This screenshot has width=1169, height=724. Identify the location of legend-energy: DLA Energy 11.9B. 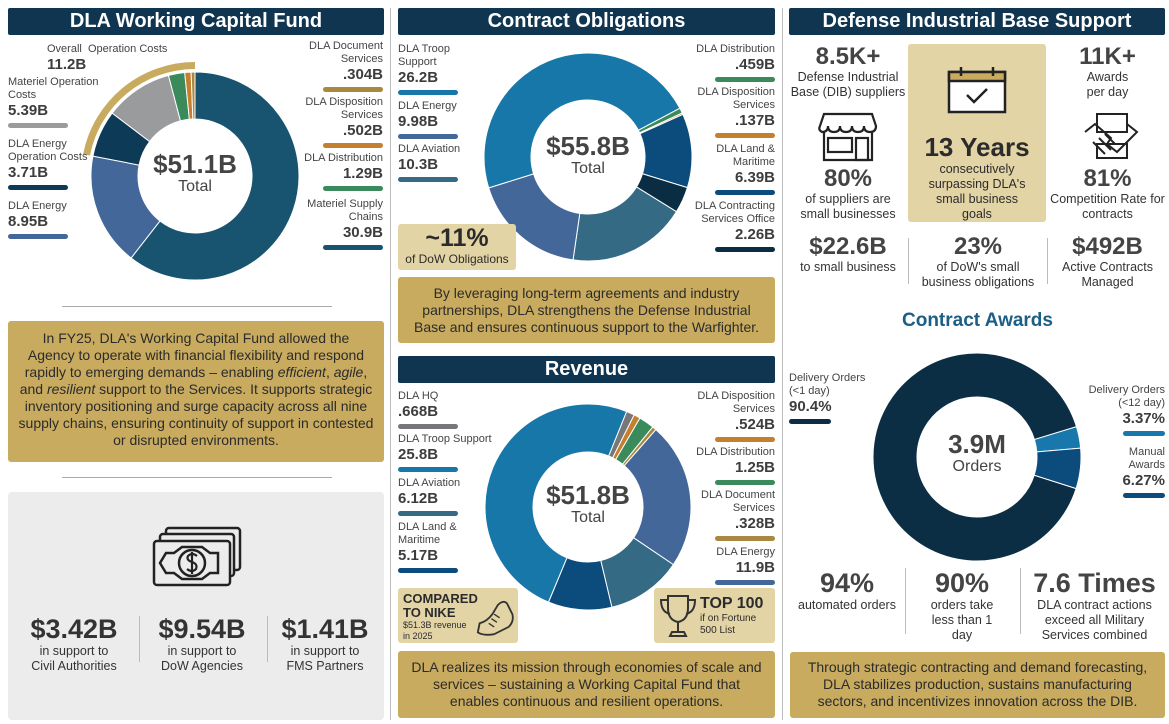
(735, 565).